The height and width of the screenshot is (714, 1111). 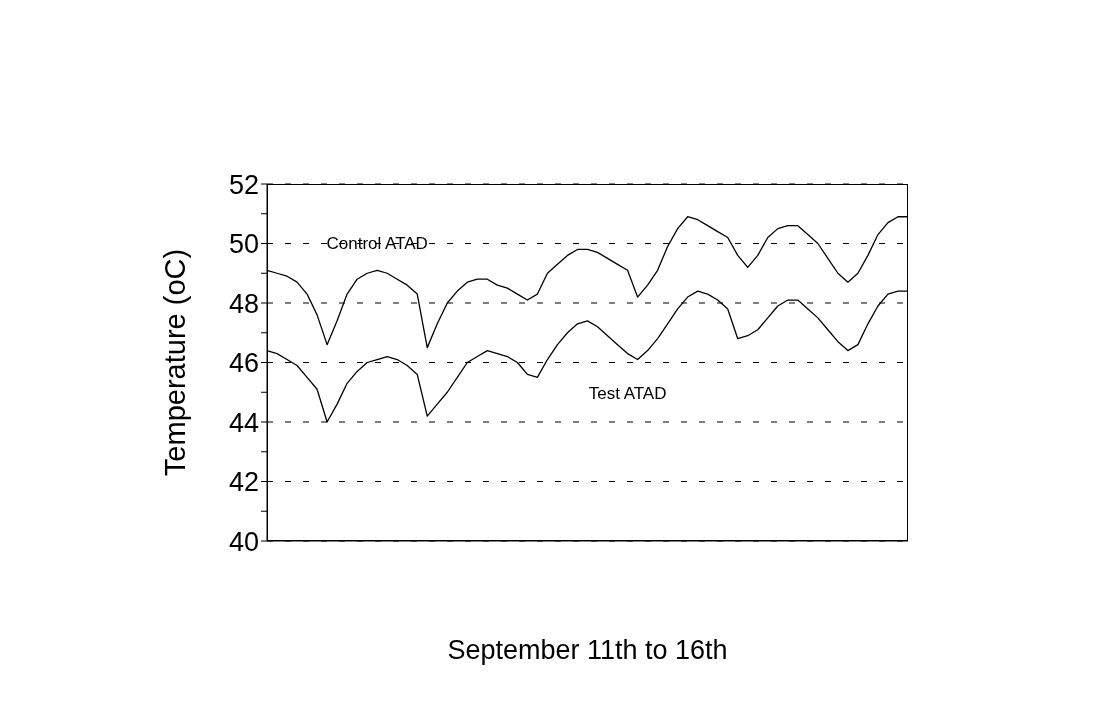 I want to click on y-tick-label: 44, so click(x=243, y=422).